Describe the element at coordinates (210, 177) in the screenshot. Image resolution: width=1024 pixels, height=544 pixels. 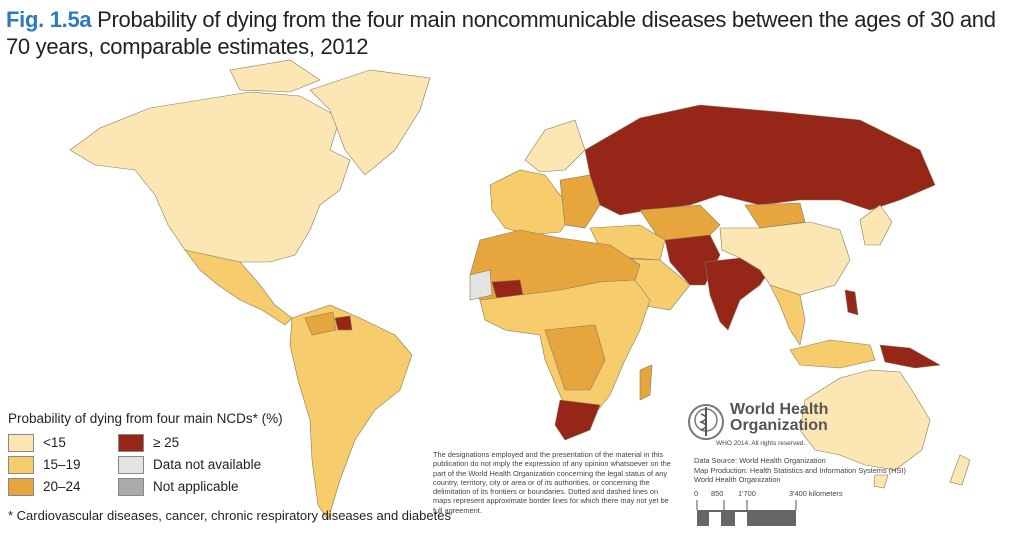
I see `region-canada-usa` at that location.